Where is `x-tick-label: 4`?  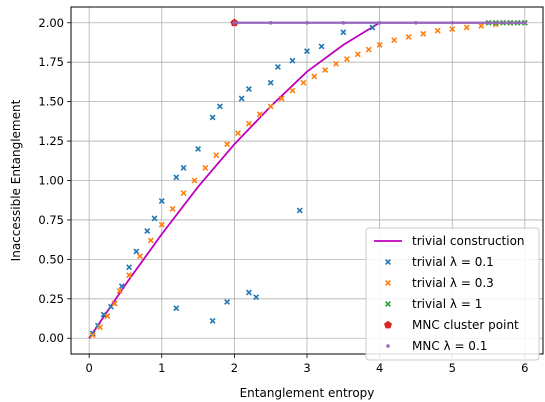
x-tick-label: 4 is located at coordinates (379, 368).